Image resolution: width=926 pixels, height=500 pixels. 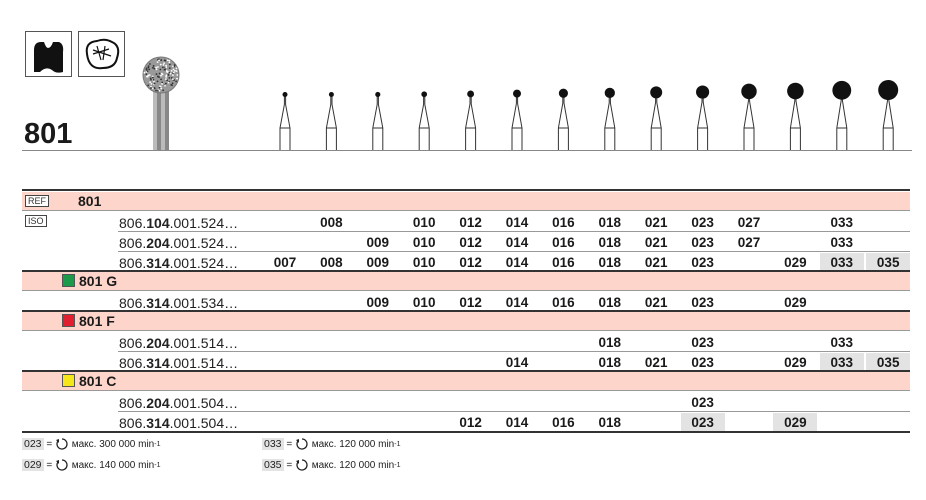 I want to click on size-cell-021: 021, so click(x=656, y=262).